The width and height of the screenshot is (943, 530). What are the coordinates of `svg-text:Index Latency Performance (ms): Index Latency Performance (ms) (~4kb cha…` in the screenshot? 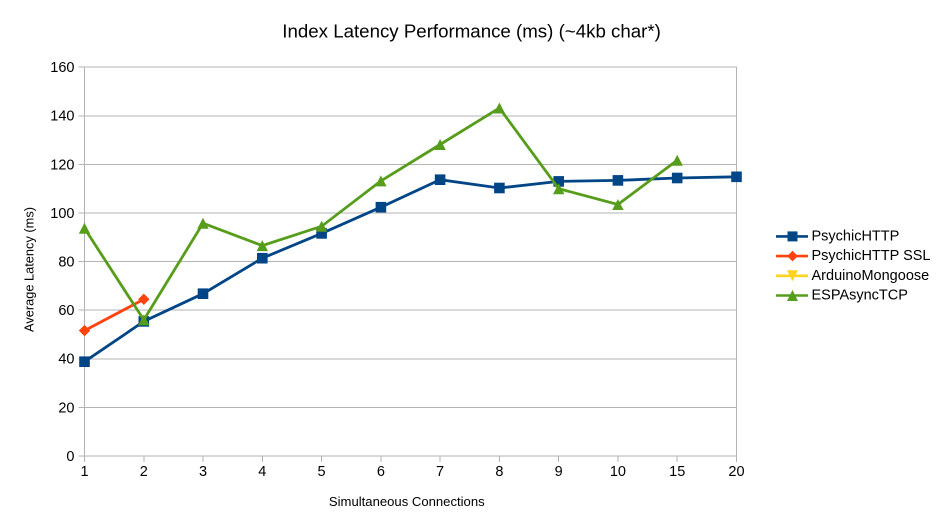 It's located at (471, 31).